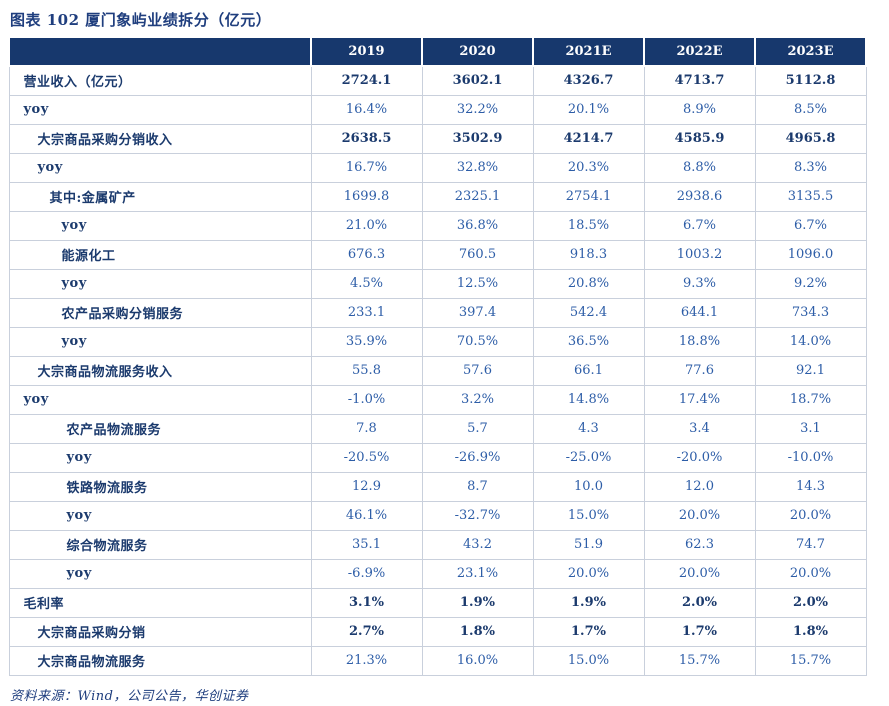 The image size is (889, 706). What do you see at coordinates (160, 370) in the screenshot?
I see `row-label: 大宗商品物流服务收入` at bounding box center [160, 370].